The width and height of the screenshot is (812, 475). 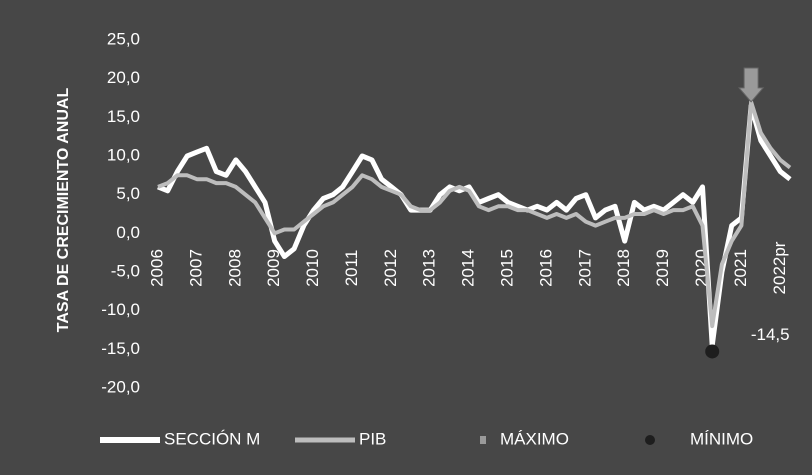 What do you see at coordinates (125, 270) in the screenshot?
I see `y-tick-label: -5,0` at bounding box center [125, 270].